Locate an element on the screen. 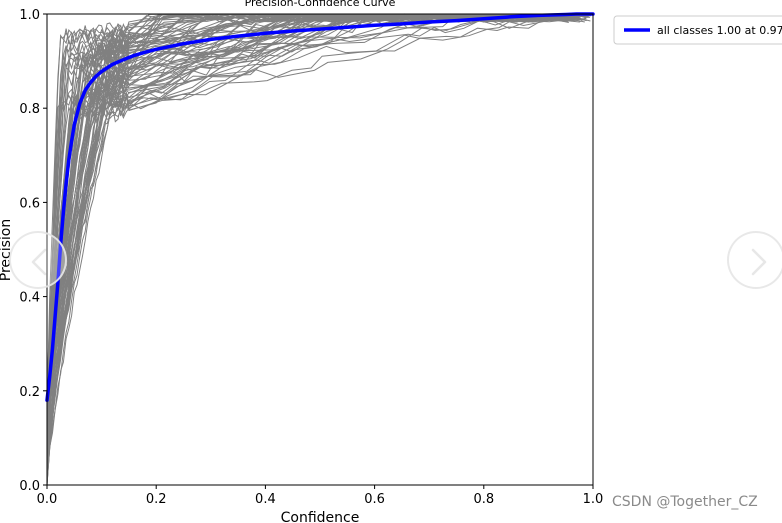 The height and width of the screenshot is (523, 782). x-tick-label: 0.8 is located at coordinates (483, 499).